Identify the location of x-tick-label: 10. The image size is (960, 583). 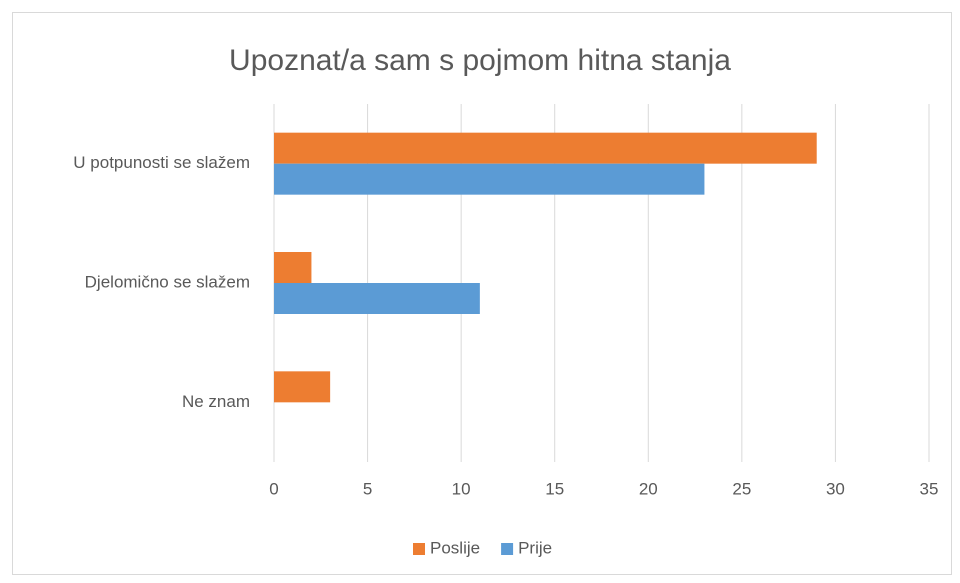
(461, 488).